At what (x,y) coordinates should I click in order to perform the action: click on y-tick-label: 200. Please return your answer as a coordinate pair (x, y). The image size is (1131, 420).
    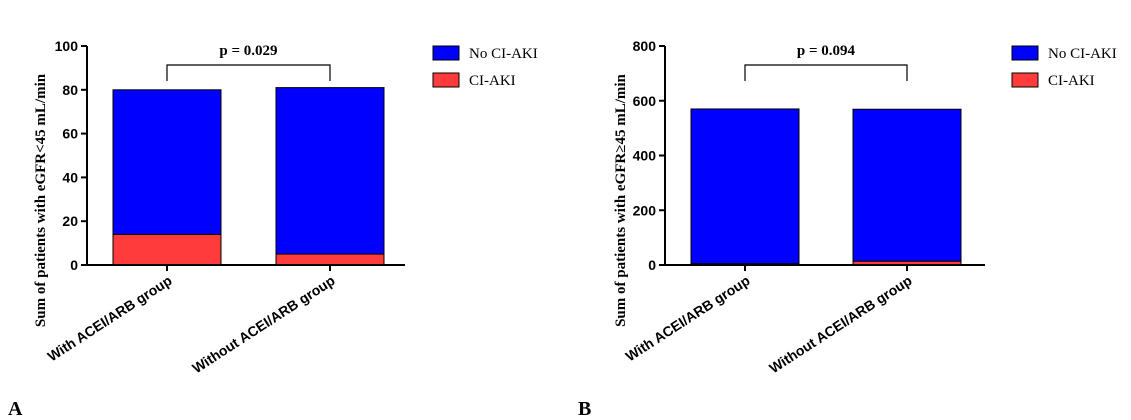
    Looking at the image, I should click on (645, 210).